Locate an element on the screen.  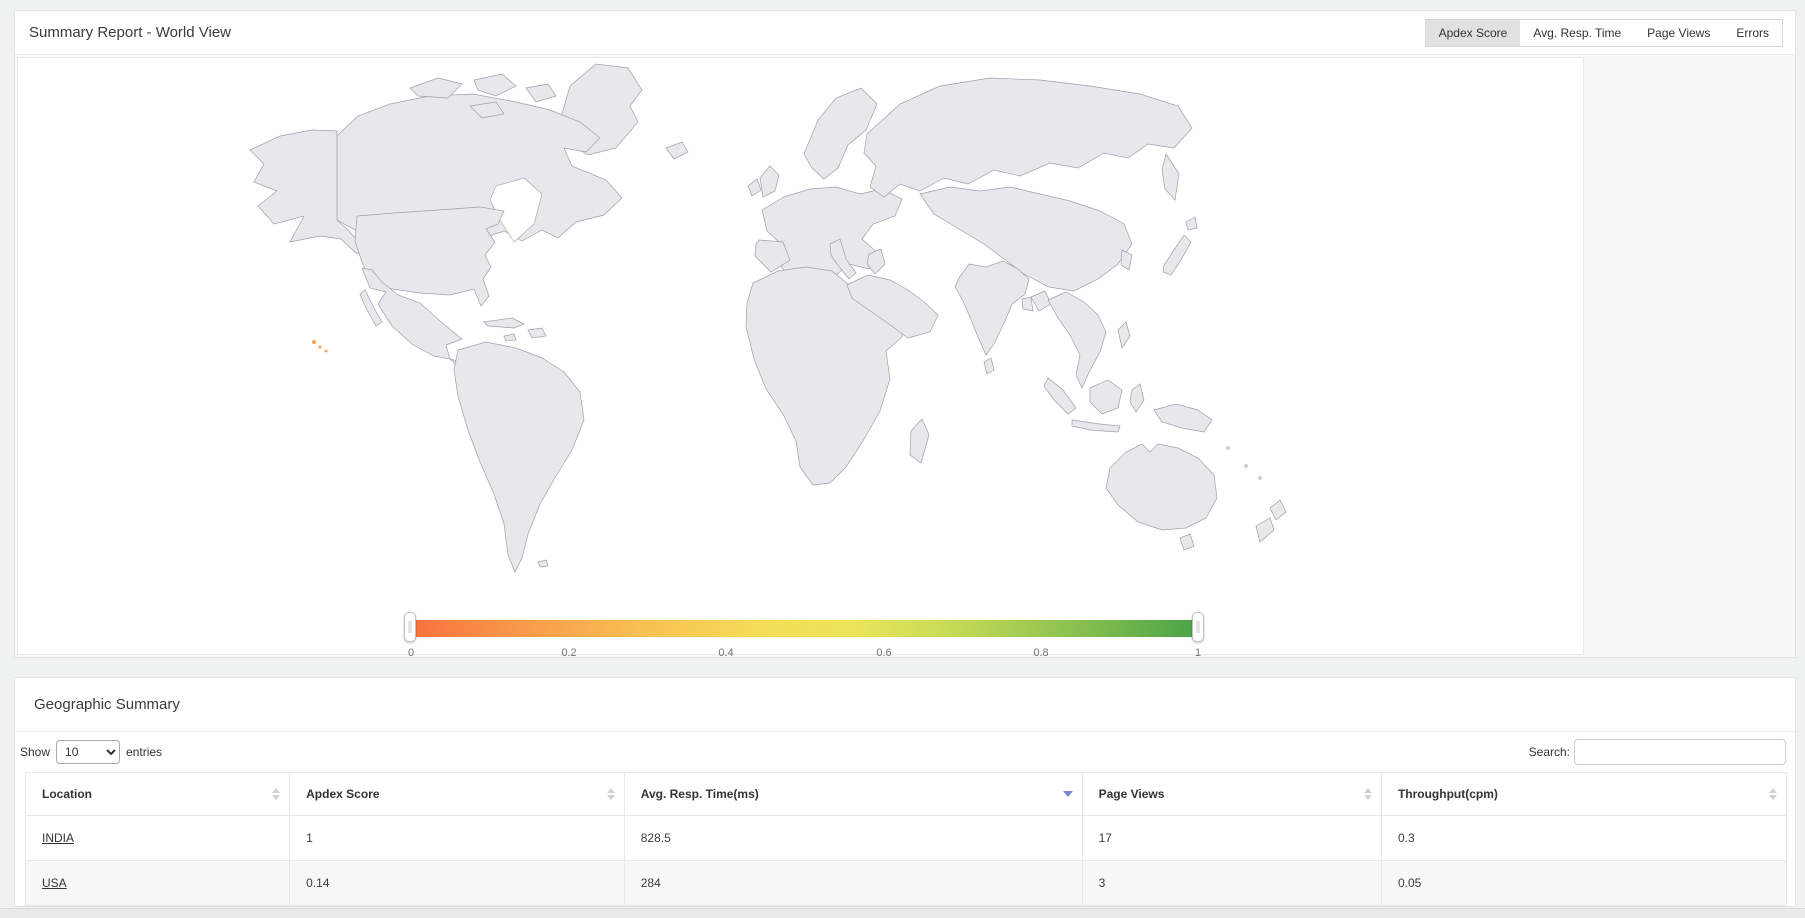
map-southeast-asia is located at coordinates (1077, 340).